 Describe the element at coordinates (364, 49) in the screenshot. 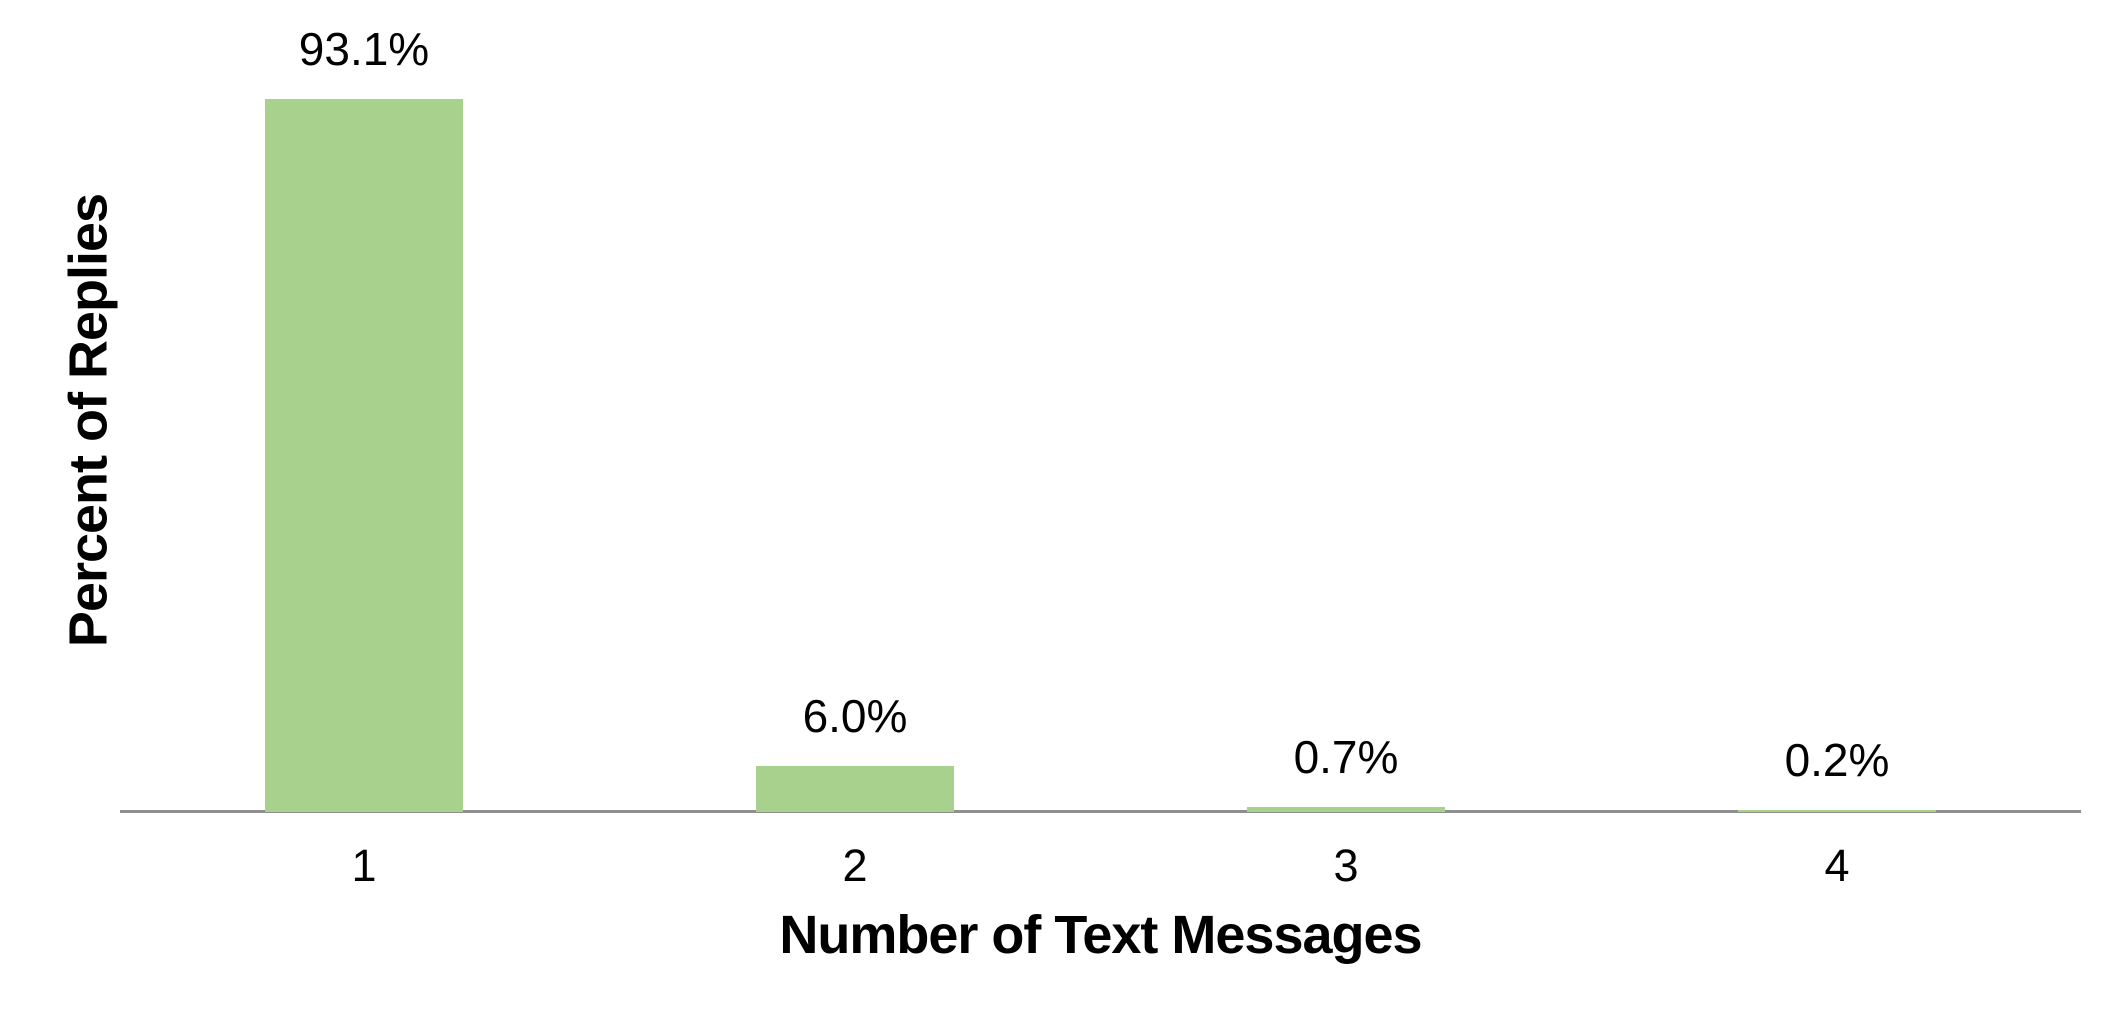

I see `bar-value-label: 93.1%` at that location.